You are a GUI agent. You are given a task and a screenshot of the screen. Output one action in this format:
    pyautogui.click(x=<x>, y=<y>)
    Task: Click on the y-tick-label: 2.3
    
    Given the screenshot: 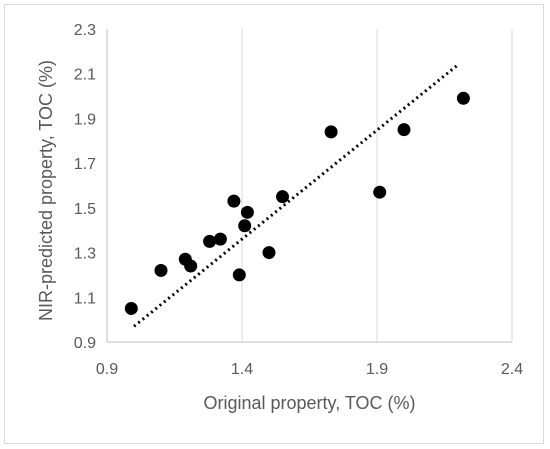 What is the action you would take?
    pyautogui.click(x=85, y=30)
    